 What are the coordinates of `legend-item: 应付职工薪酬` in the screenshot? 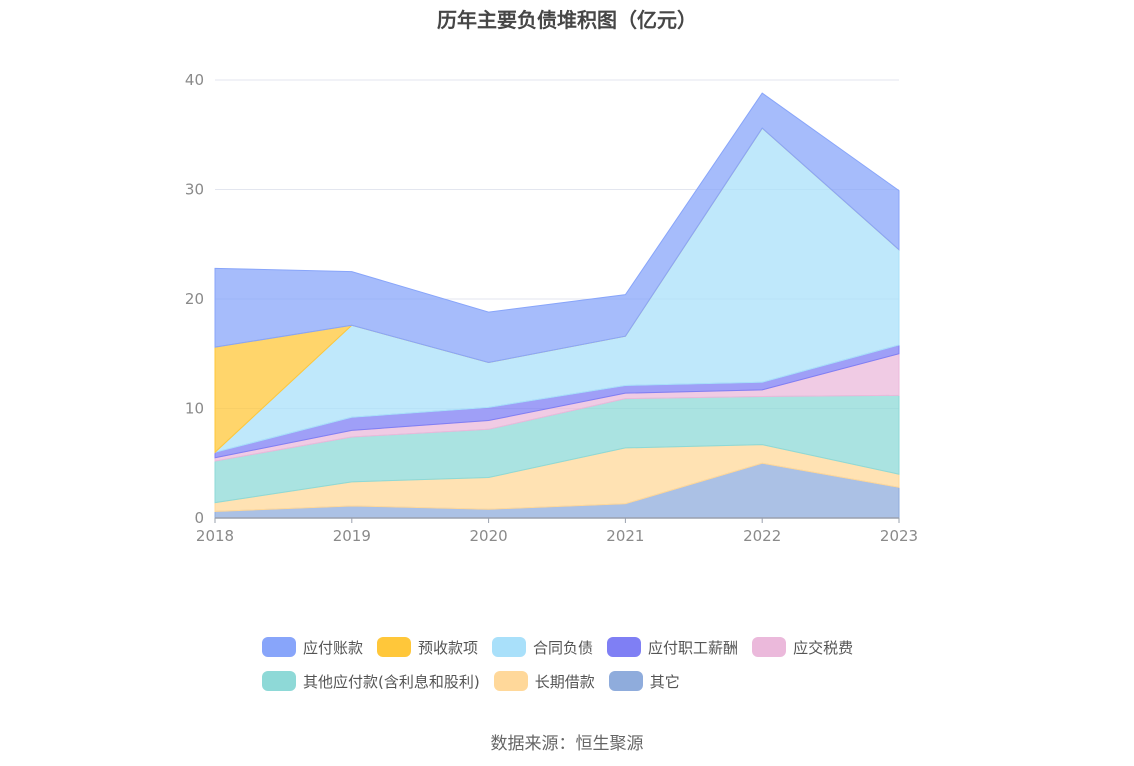 It's located at (672, 647).